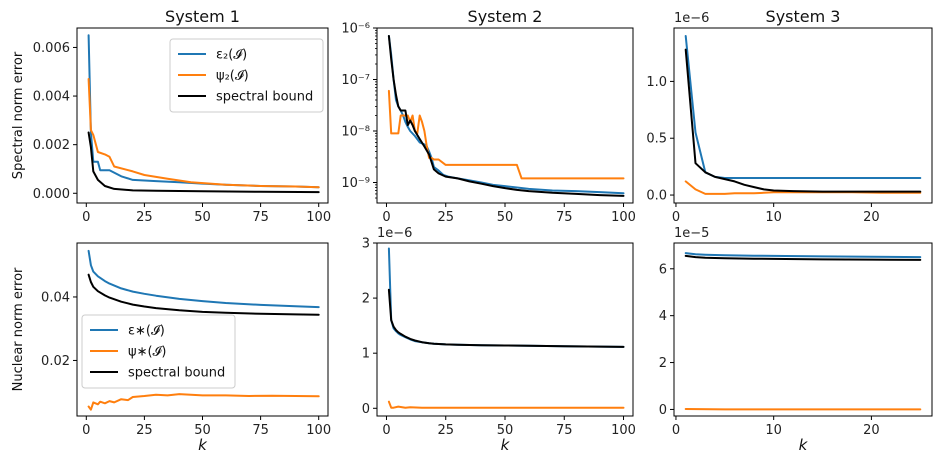  What do you see at coordinates (18, 329) in the screenshot?
I see `y-axis-label: Nuclear norm error` at bounding box center [18, 329].